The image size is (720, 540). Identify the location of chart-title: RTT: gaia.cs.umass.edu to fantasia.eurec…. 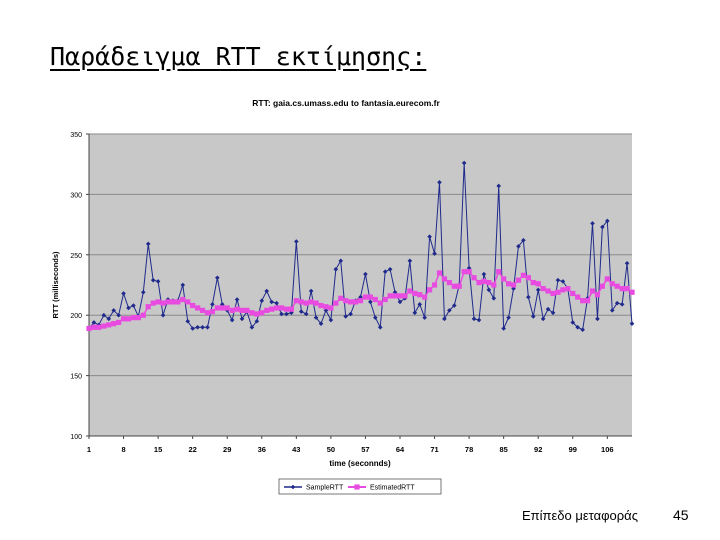
(346, 103).